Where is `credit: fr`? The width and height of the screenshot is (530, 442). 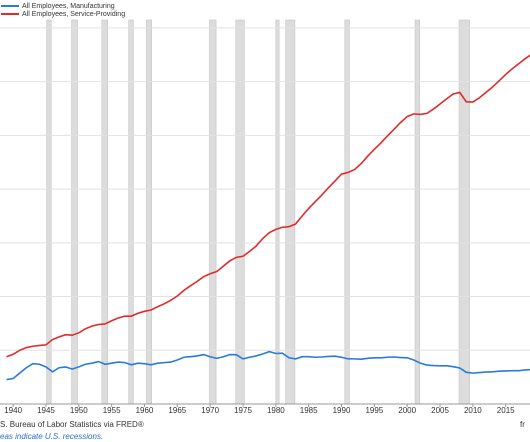
credit: fr is located at coordinates (522, 424).